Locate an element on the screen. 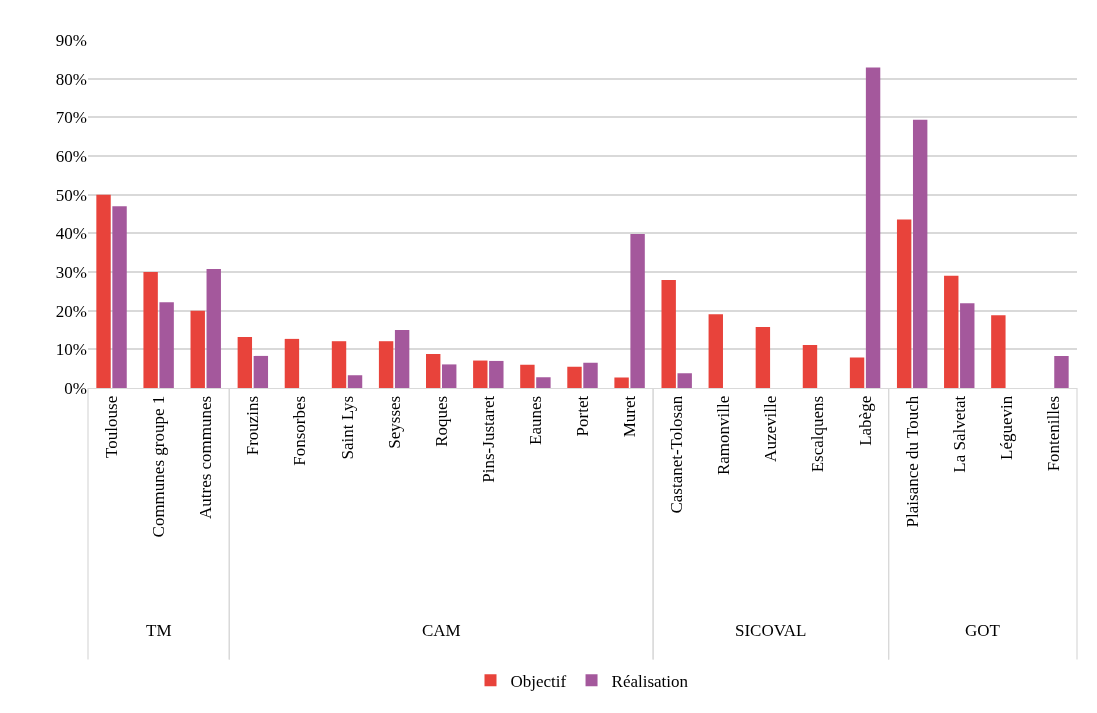 This screenshot has width=1097, height=713. x-tick-label: Eaunes is located at coordinates (535, 420).